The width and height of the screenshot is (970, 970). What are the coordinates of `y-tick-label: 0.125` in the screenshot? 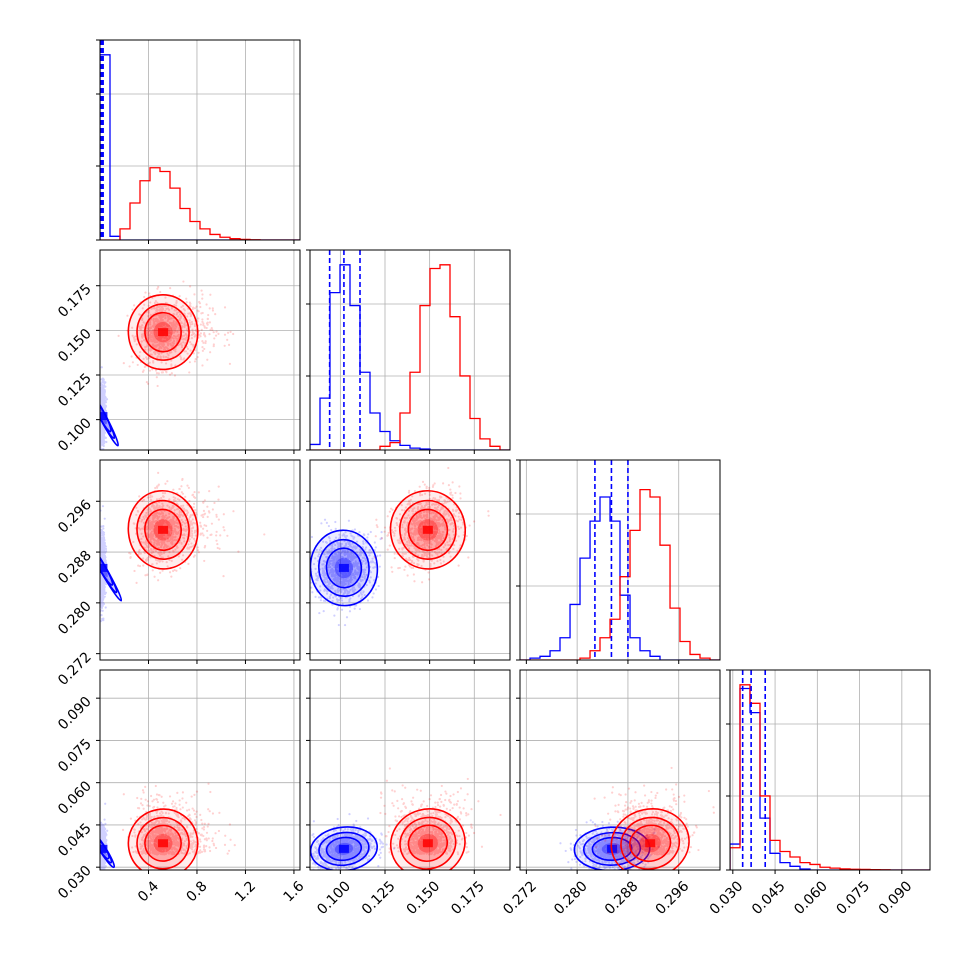 It's located at (75, 391).